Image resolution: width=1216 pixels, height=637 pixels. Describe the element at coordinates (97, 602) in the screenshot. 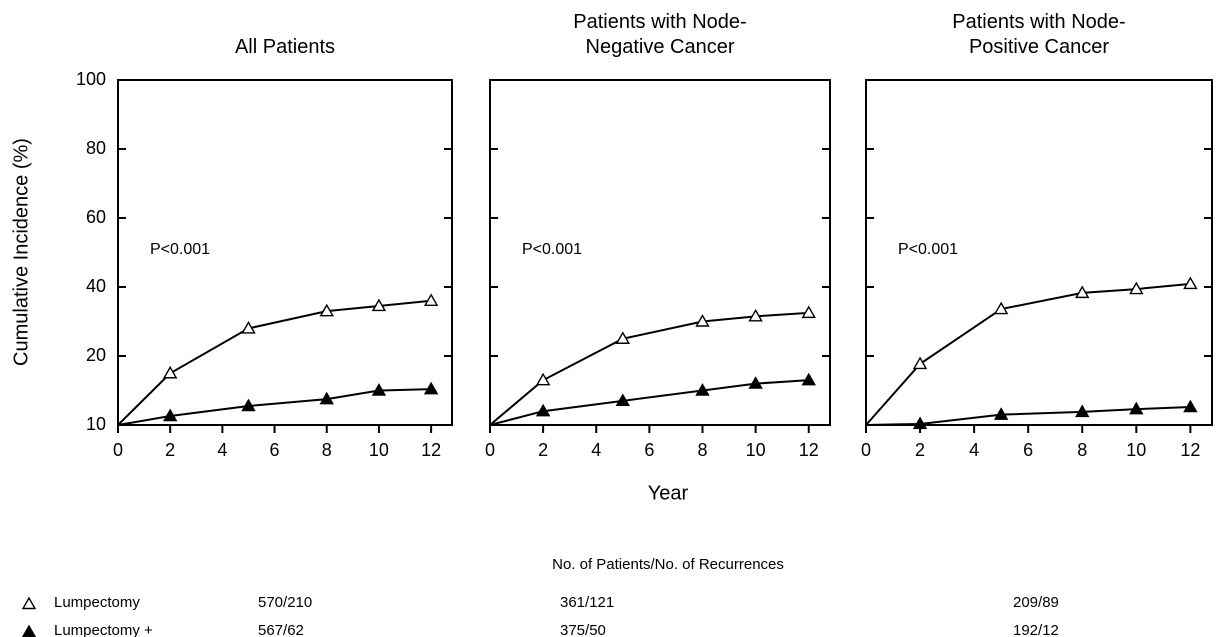

I see `legend-label: Lumpectomy` at that location.